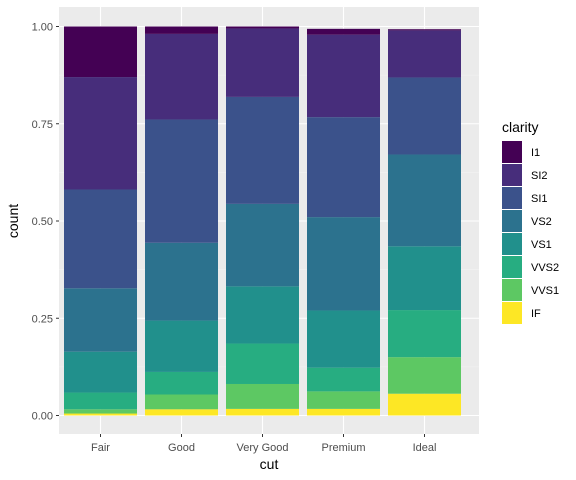 Image resolution: width=576 pixels, height=480 pixels. I want to click on legend-key-vs2, so click(512, 221).